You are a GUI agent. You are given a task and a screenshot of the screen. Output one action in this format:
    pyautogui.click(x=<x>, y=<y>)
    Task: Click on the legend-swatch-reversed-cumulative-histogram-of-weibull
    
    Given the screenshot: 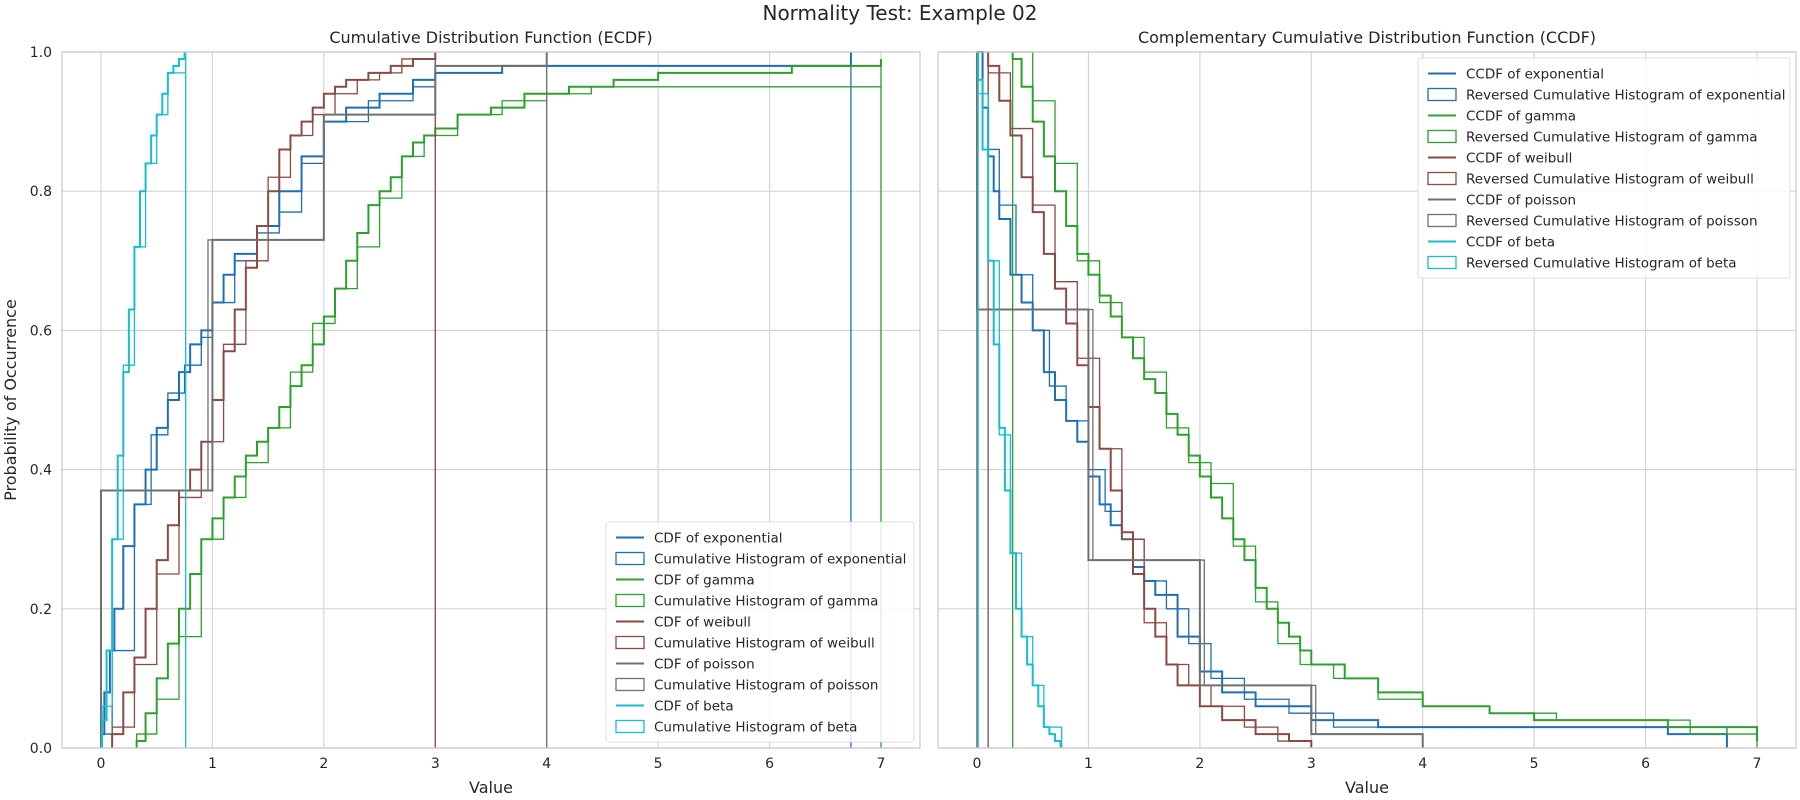 What is the action you would take?
    pyautogui.click(x=1442, y=178)
    